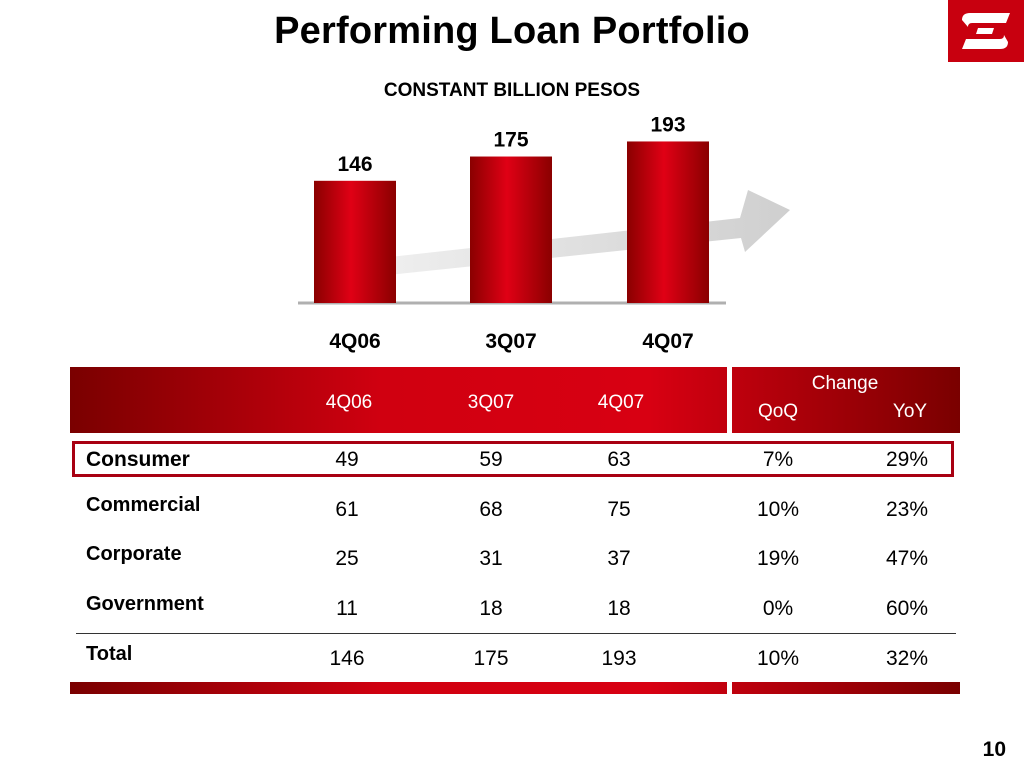 This screenshot has width=1024, height=768. What do you see at coordinates (491, 608) in the screenshot?
I see `cell-government-3q07: 18` at bounding box center [491, 608].